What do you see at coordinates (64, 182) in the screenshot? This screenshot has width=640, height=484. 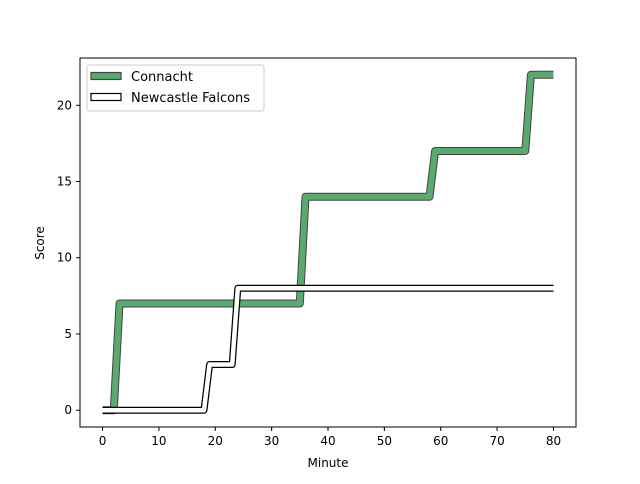 I see `y-tick-label: 15` at bounding box center [64, 182].